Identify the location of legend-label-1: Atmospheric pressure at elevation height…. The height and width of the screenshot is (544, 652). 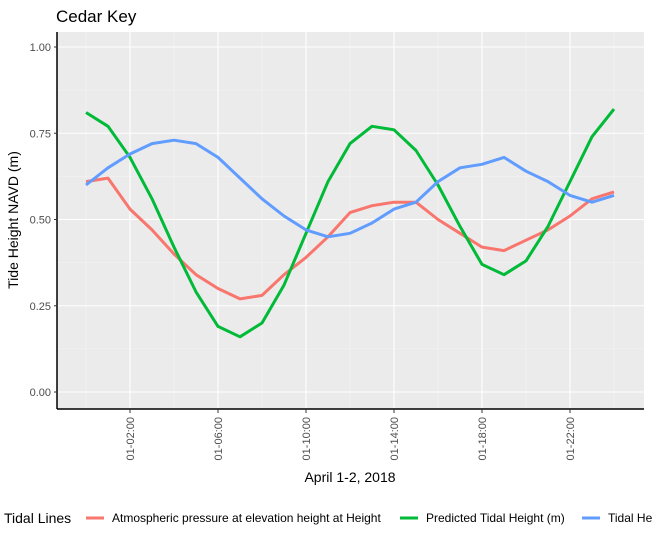
(246, 518).